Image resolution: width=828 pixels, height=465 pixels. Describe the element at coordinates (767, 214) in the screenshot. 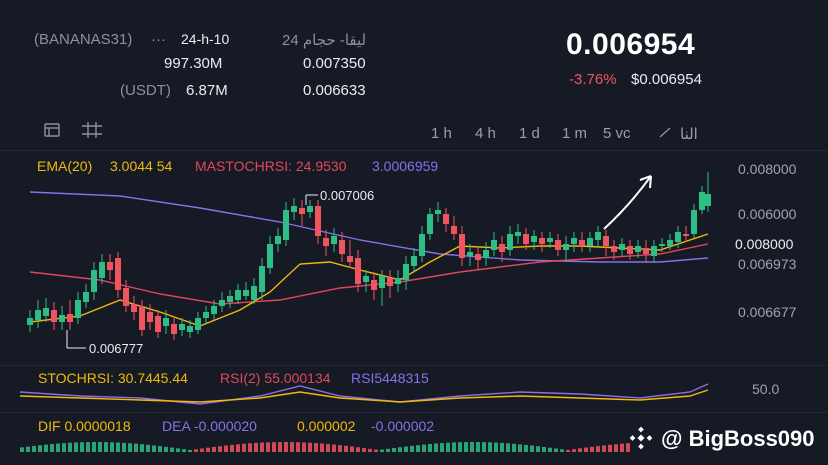

I see `y-axis-label: 0.006000` at that location.